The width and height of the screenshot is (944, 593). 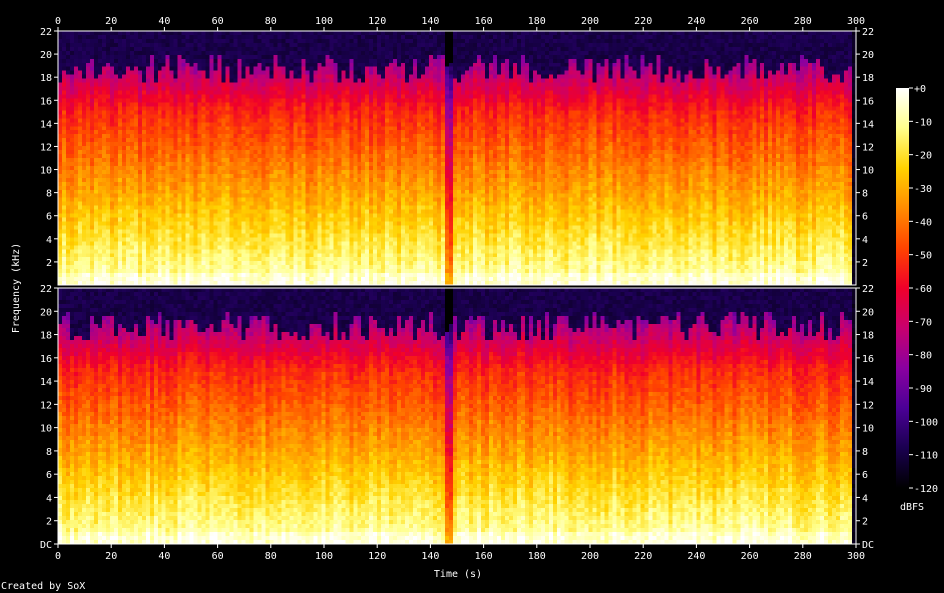 What do you see at coordinates (923, 222) in the screenshot?
I see `colorbar-tick-label: -40` at bounding box center [923, 222].